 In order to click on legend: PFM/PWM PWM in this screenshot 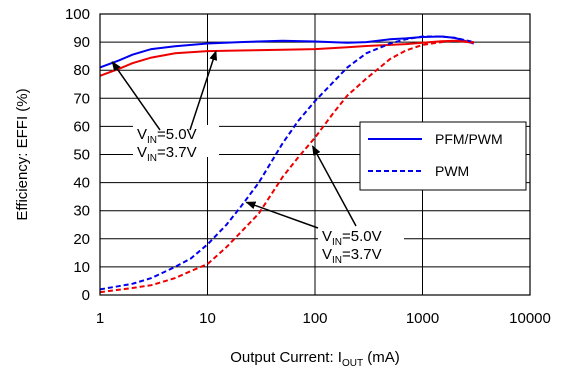, I will do `click(443, 156)`.